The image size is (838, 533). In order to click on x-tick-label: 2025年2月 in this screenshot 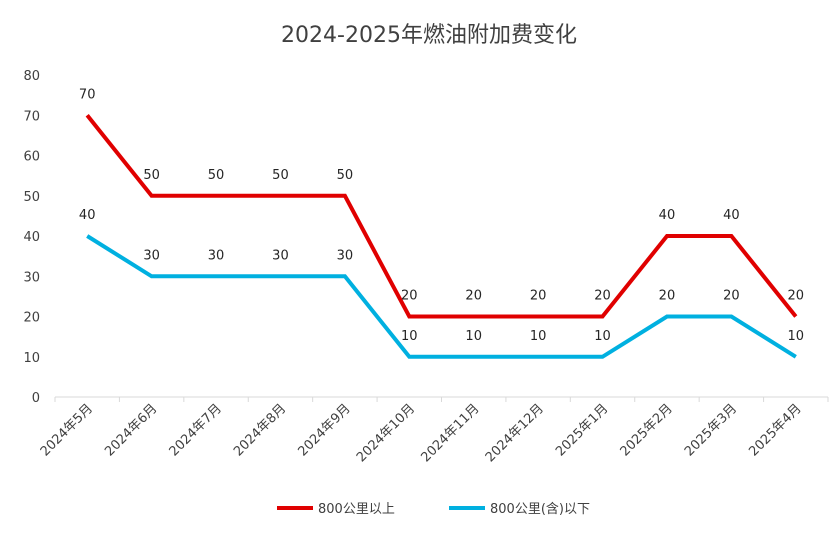, I will do `click(647, 430)`.